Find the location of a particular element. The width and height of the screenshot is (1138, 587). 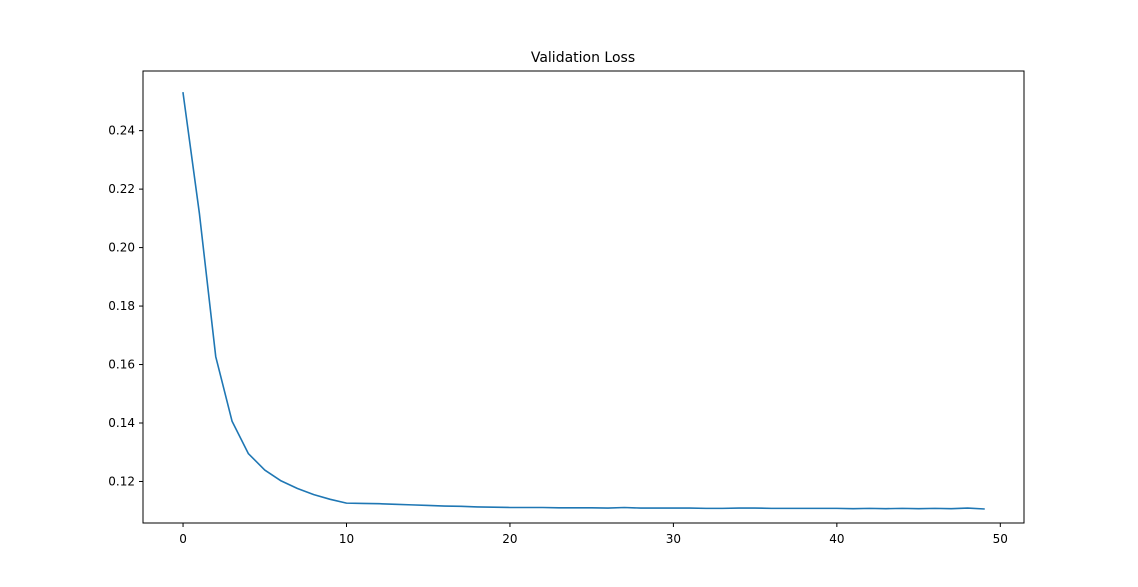

x-tick-label: 40 is located at coordinates (836, 539).